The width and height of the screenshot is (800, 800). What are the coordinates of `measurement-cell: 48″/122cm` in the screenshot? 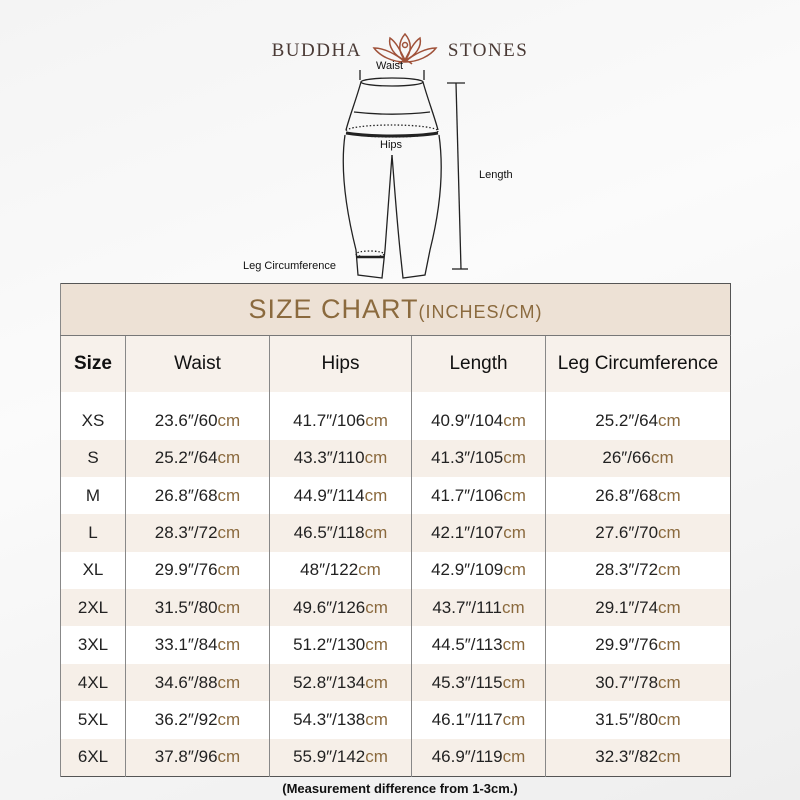 It's located at (340, 570).